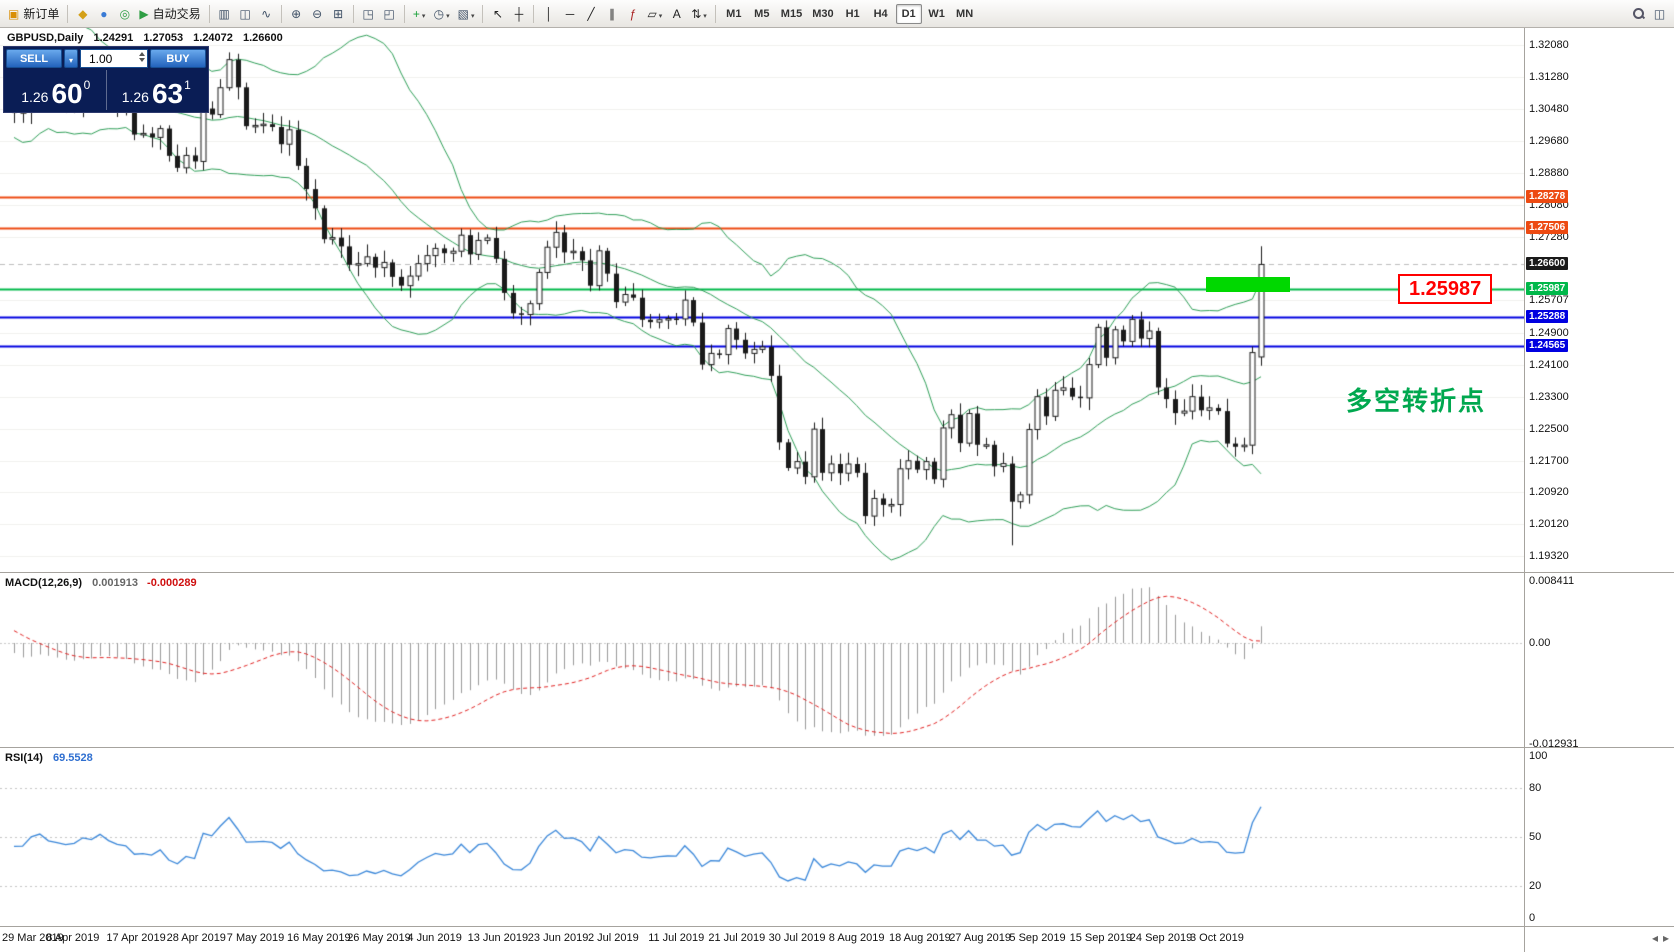 This screenshot has height=952, width=1674. What do you see at coordinates (518, 14) in the screenshot?
I see `crosshair-button: ┼` at bounding box center [518, 14].